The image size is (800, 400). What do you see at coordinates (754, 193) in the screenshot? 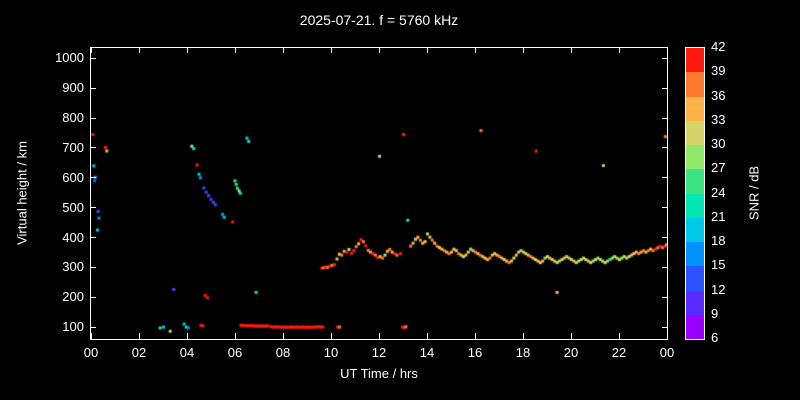
I see `colorbar-title: SNR / dB` at bounding box center [754, 193].